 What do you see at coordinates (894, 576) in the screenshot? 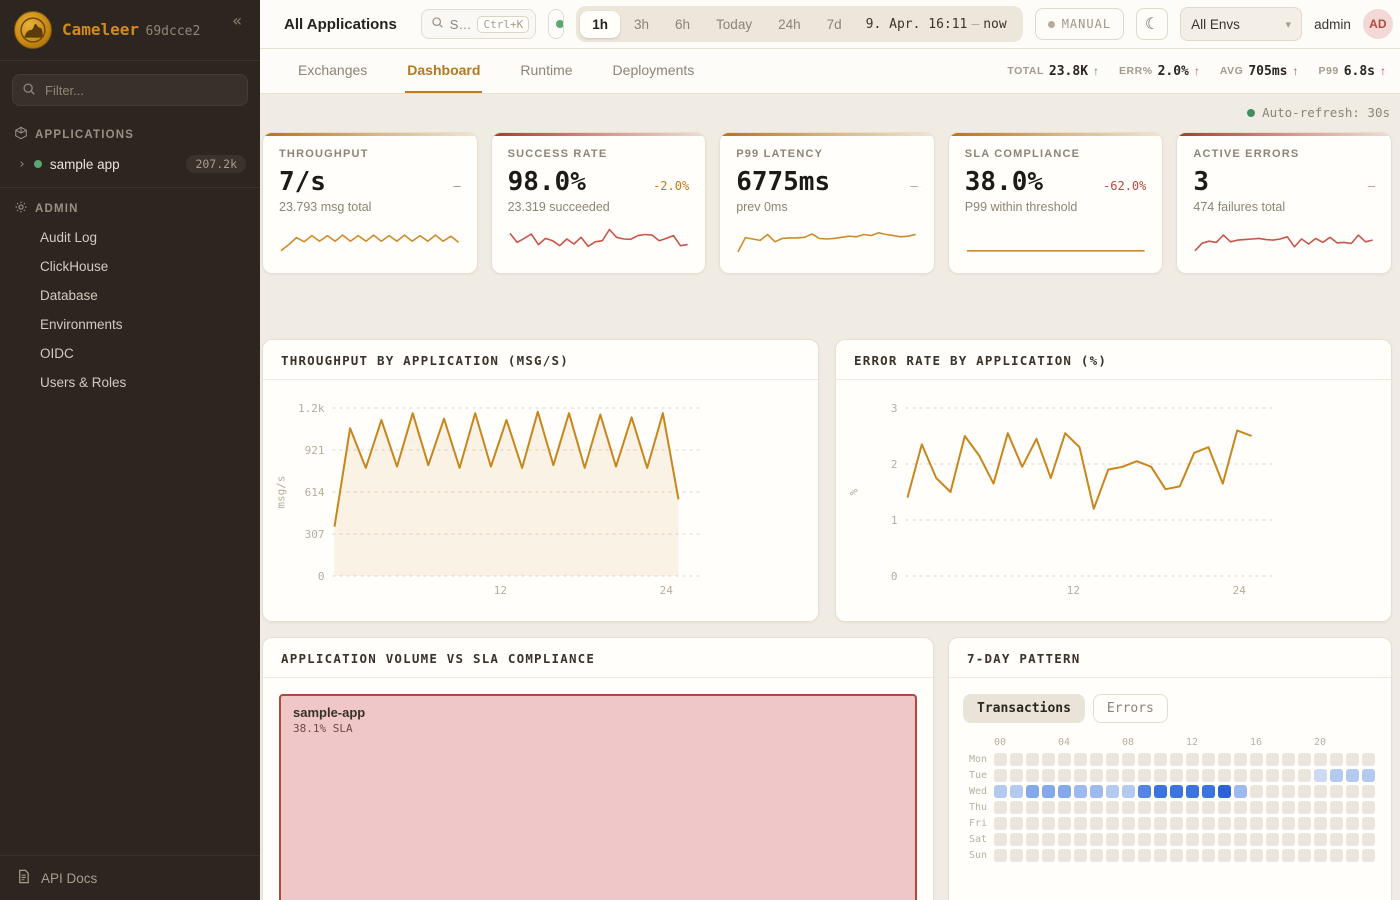
I see `svg-text: 0` at bounding box center [894, 576].